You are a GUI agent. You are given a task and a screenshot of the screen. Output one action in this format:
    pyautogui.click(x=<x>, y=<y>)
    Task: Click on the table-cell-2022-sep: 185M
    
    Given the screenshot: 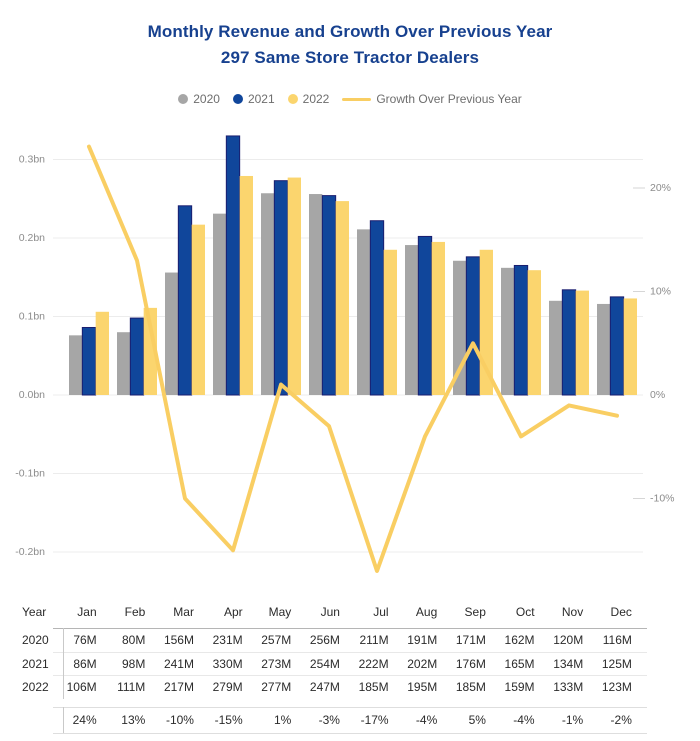 What is the action you would take?
    pyautogui.click(x=470, y=687)
    